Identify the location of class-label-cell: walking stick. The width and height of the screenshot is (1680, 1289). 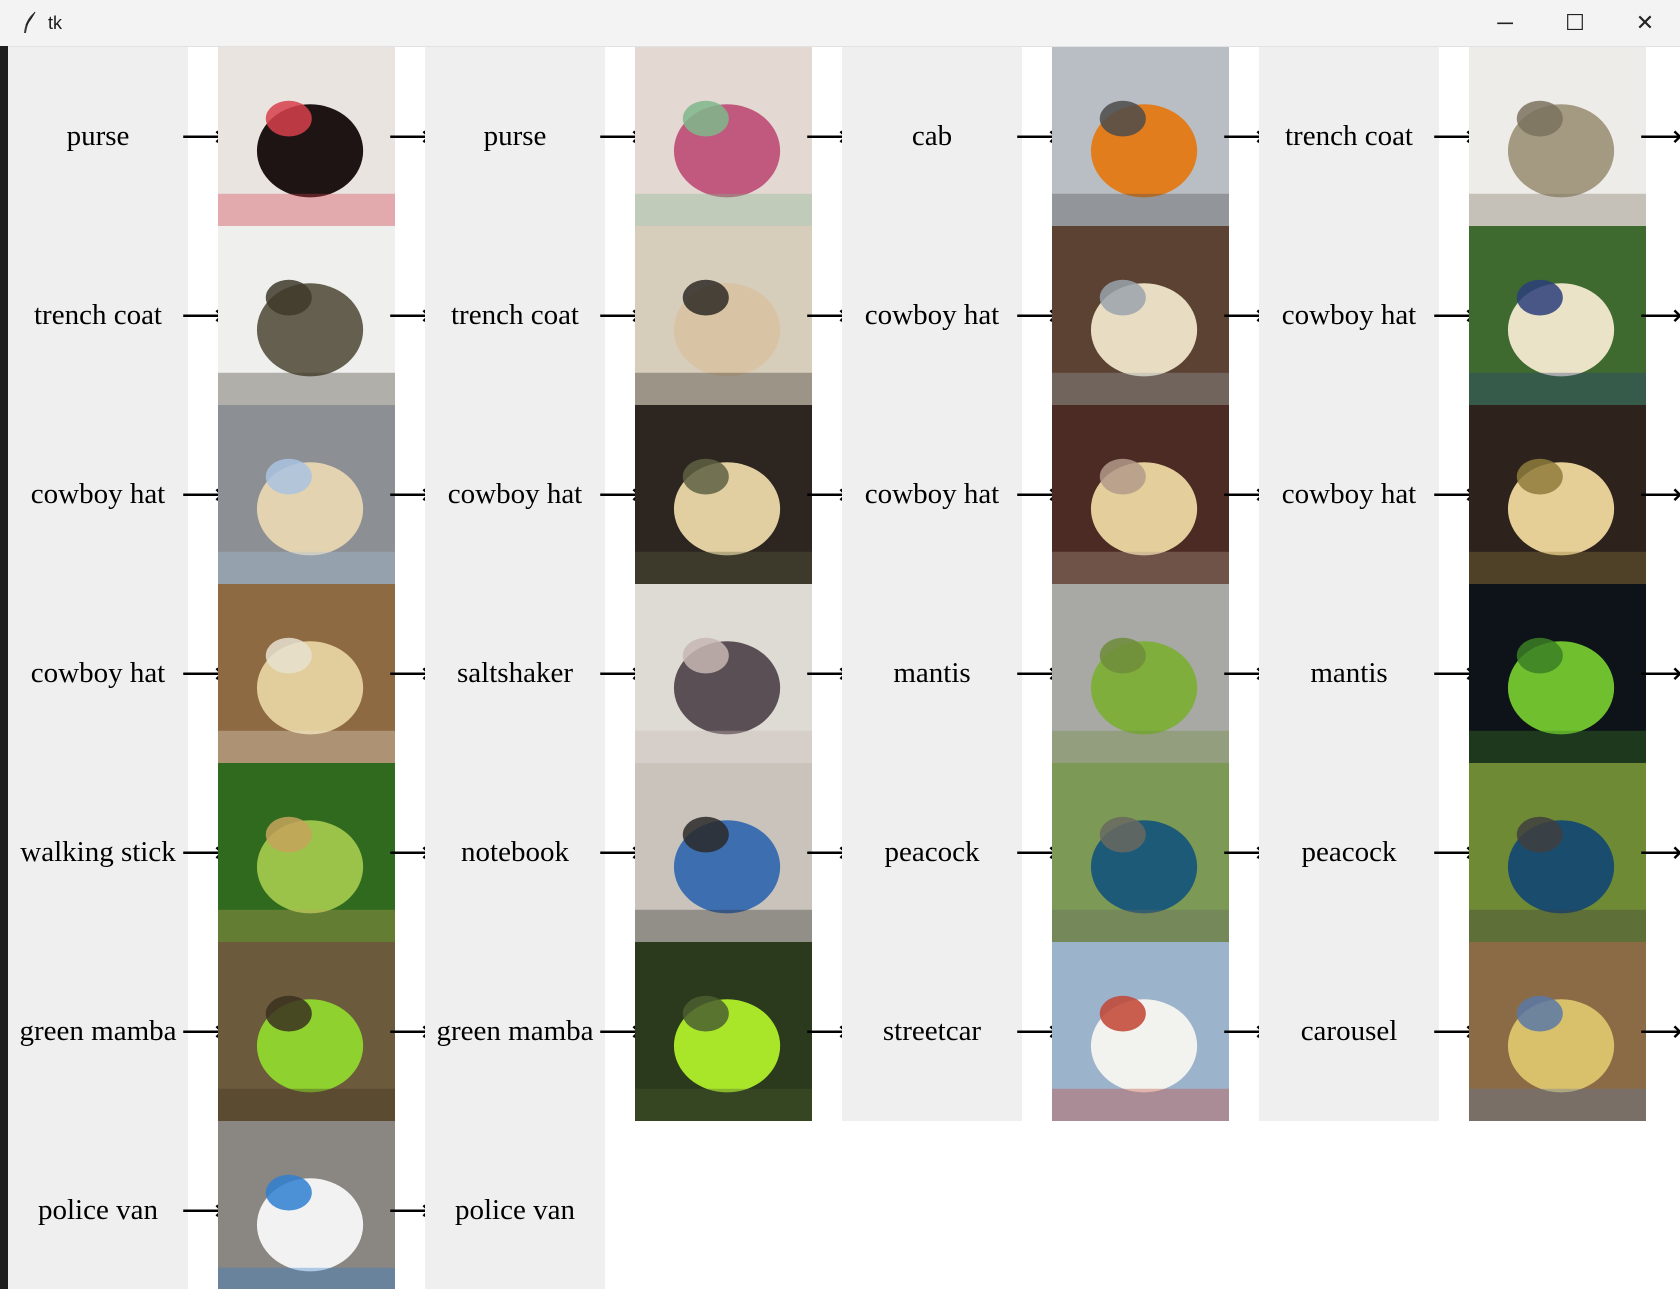
(98, 852).